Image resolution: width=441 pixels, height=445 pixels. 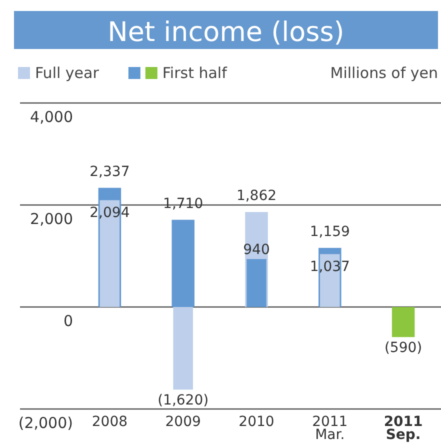 I want to click on y-axis-title: Millions of yen, so click(x=384, y=73).